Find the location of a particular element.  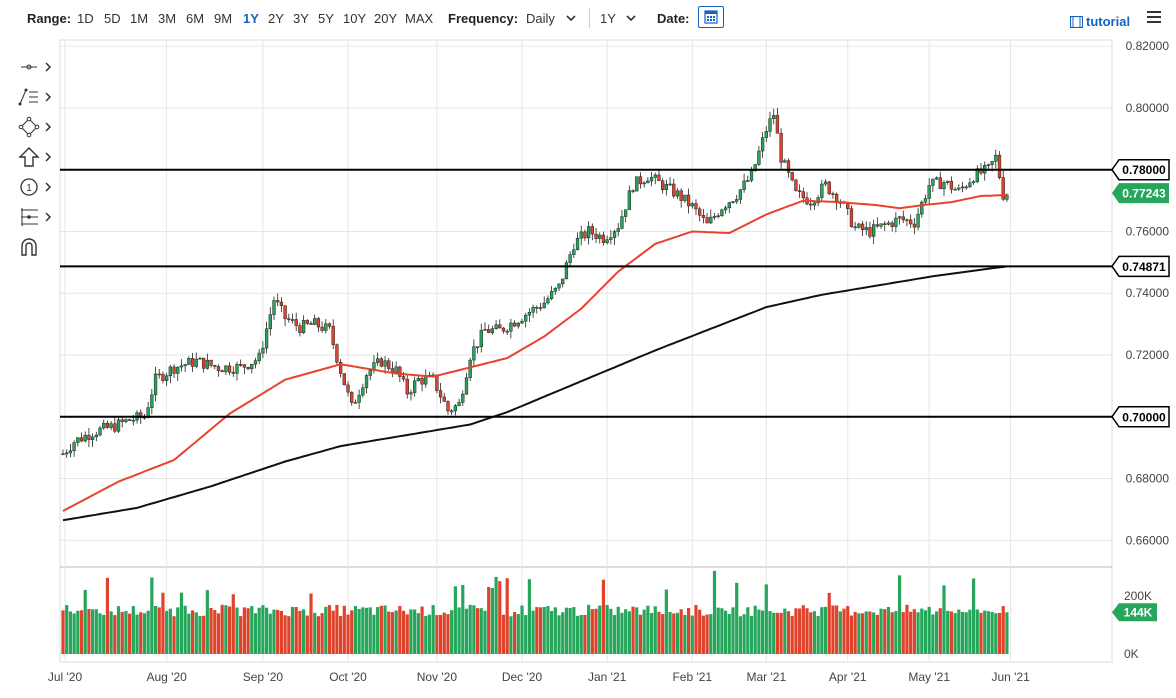

y-tick-label: 0.74000 is located at coordinates (1148, 293).